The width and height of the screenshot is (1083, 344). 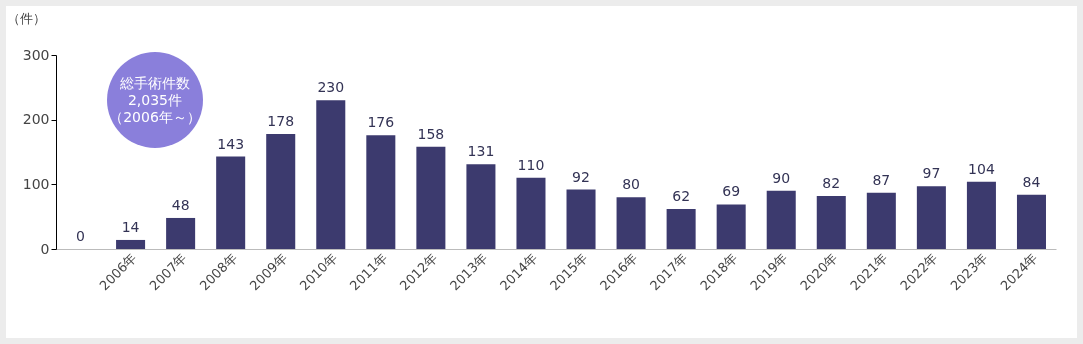 What do you see at coordinates (981, 168) in the screenshot?
I see `data-label: 104` at bounding box center [981, 168].